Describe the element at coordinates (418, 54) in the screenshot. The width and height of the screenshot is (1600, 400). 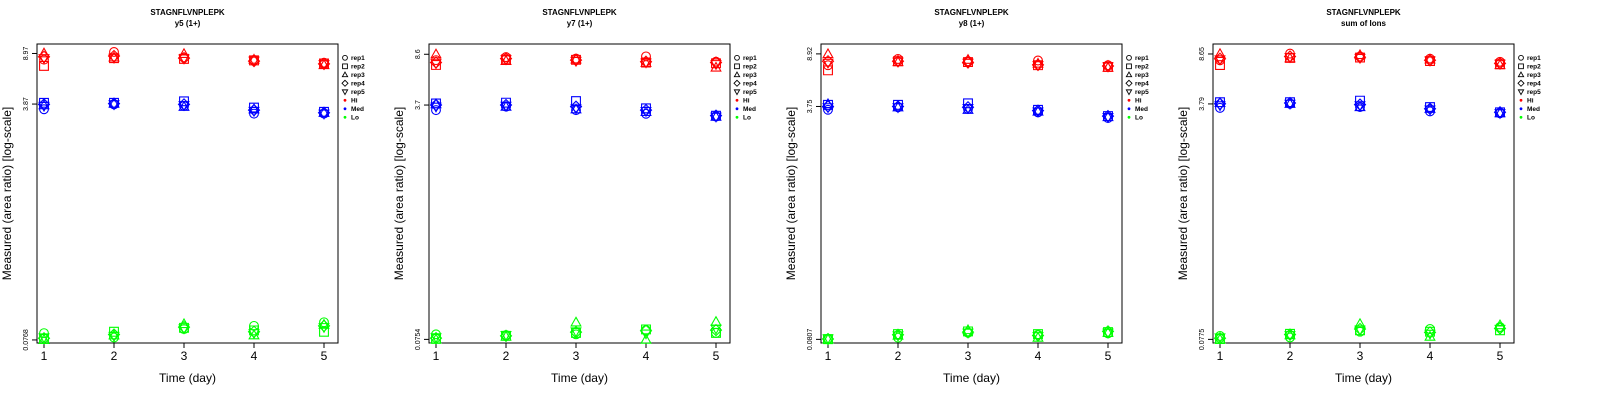
I see `y-tick-label: 8.6` at that location.